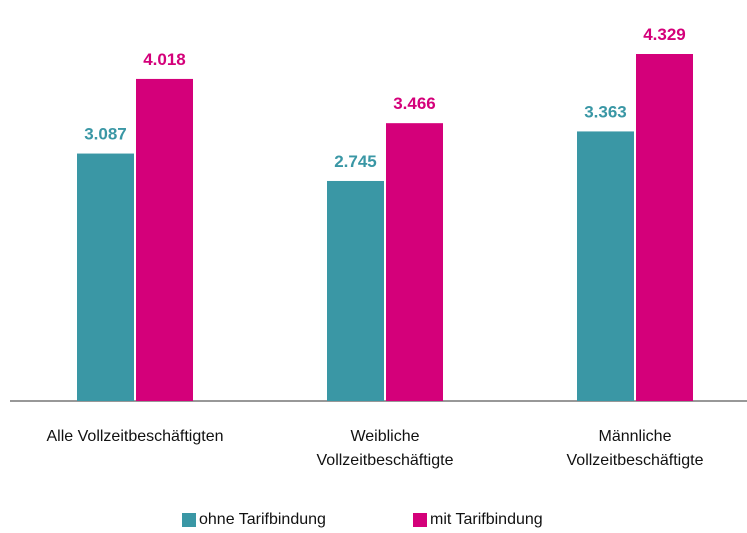 The width and height of the screenshot is (747, 533). Describe the element at coordinates (414, 103) in the screenshot. I see `value-label: 3.466` at that location.